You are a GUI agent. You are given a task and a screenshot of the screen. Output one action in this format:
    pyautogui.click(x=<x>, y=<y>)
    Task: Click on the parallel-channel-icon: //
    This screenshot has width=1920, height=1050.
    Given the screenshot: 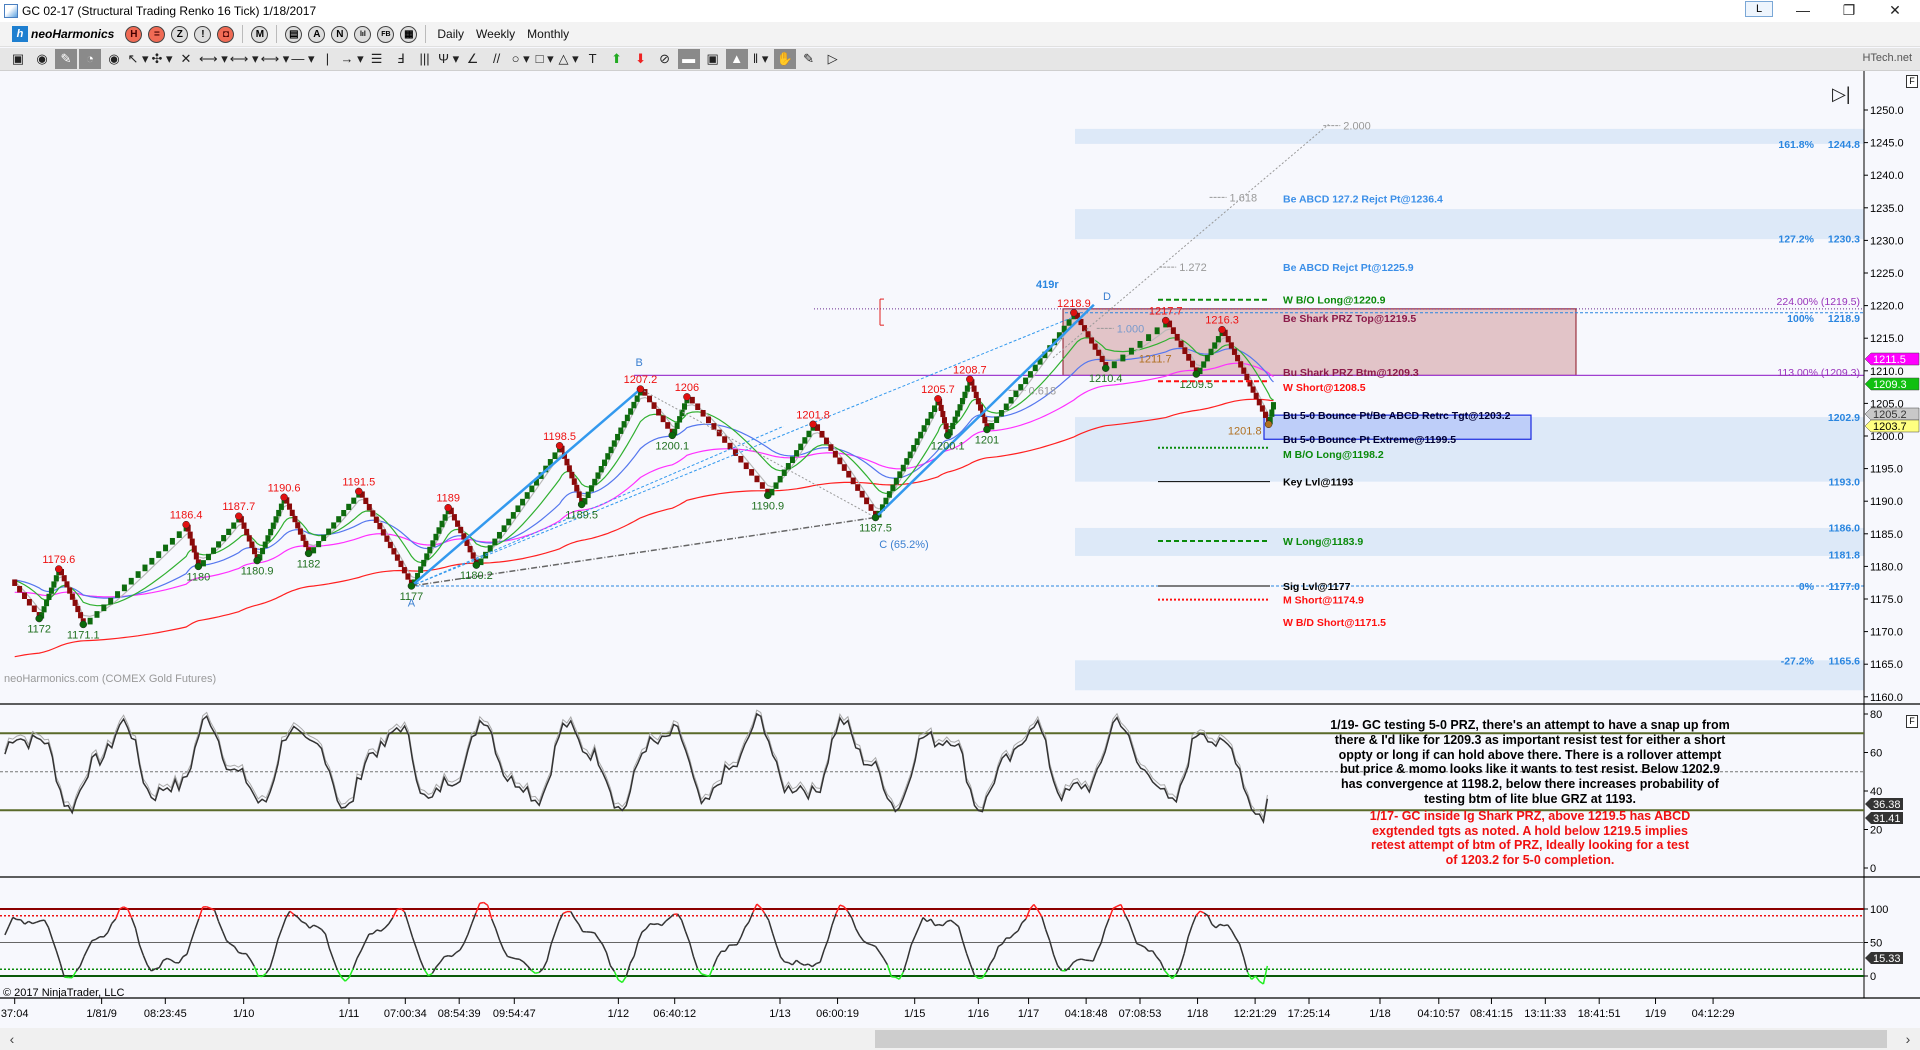 What is the action you would take?
    pyautogui.click(x=497, y=58)
    